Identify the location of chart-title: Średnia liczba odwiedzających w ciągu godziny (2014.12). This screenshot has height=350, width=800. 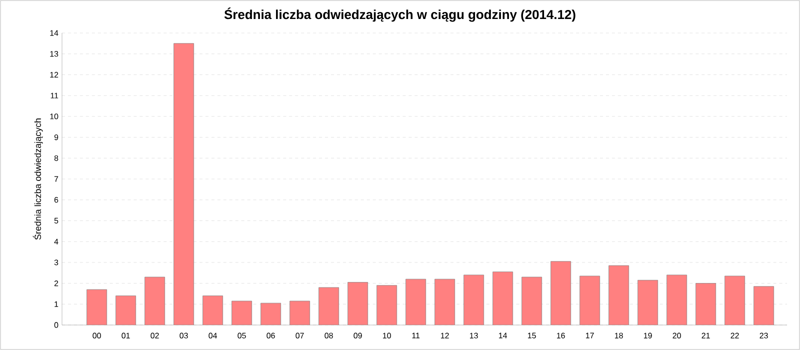
(400, 15).